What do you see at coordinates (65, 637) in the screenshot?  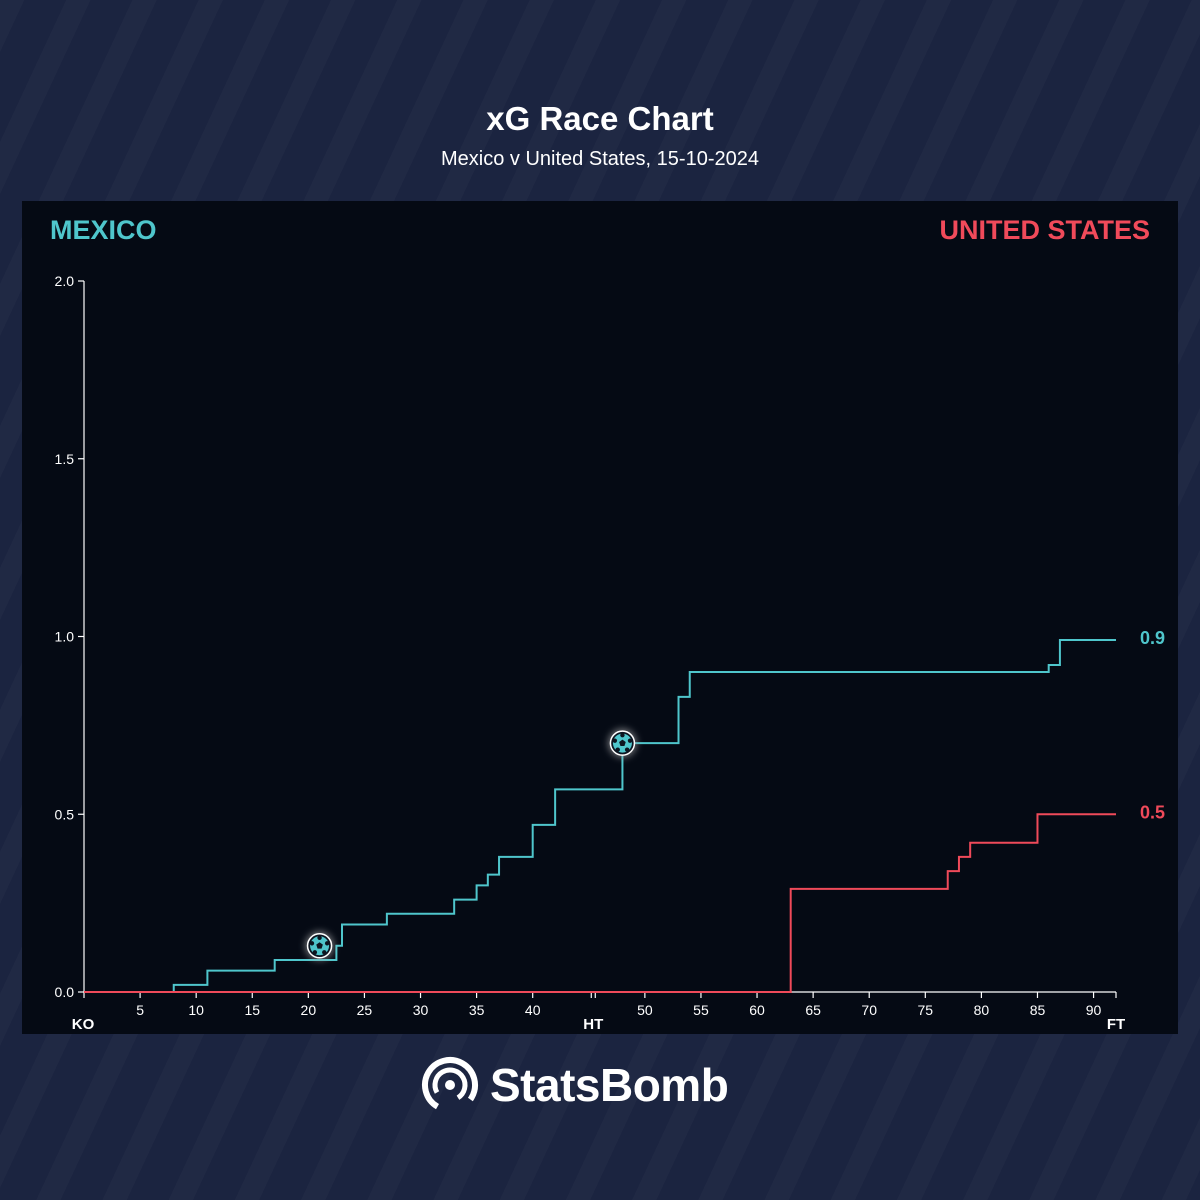 I see `y-tick-label: 1.0` at bounding box center [65, 637].